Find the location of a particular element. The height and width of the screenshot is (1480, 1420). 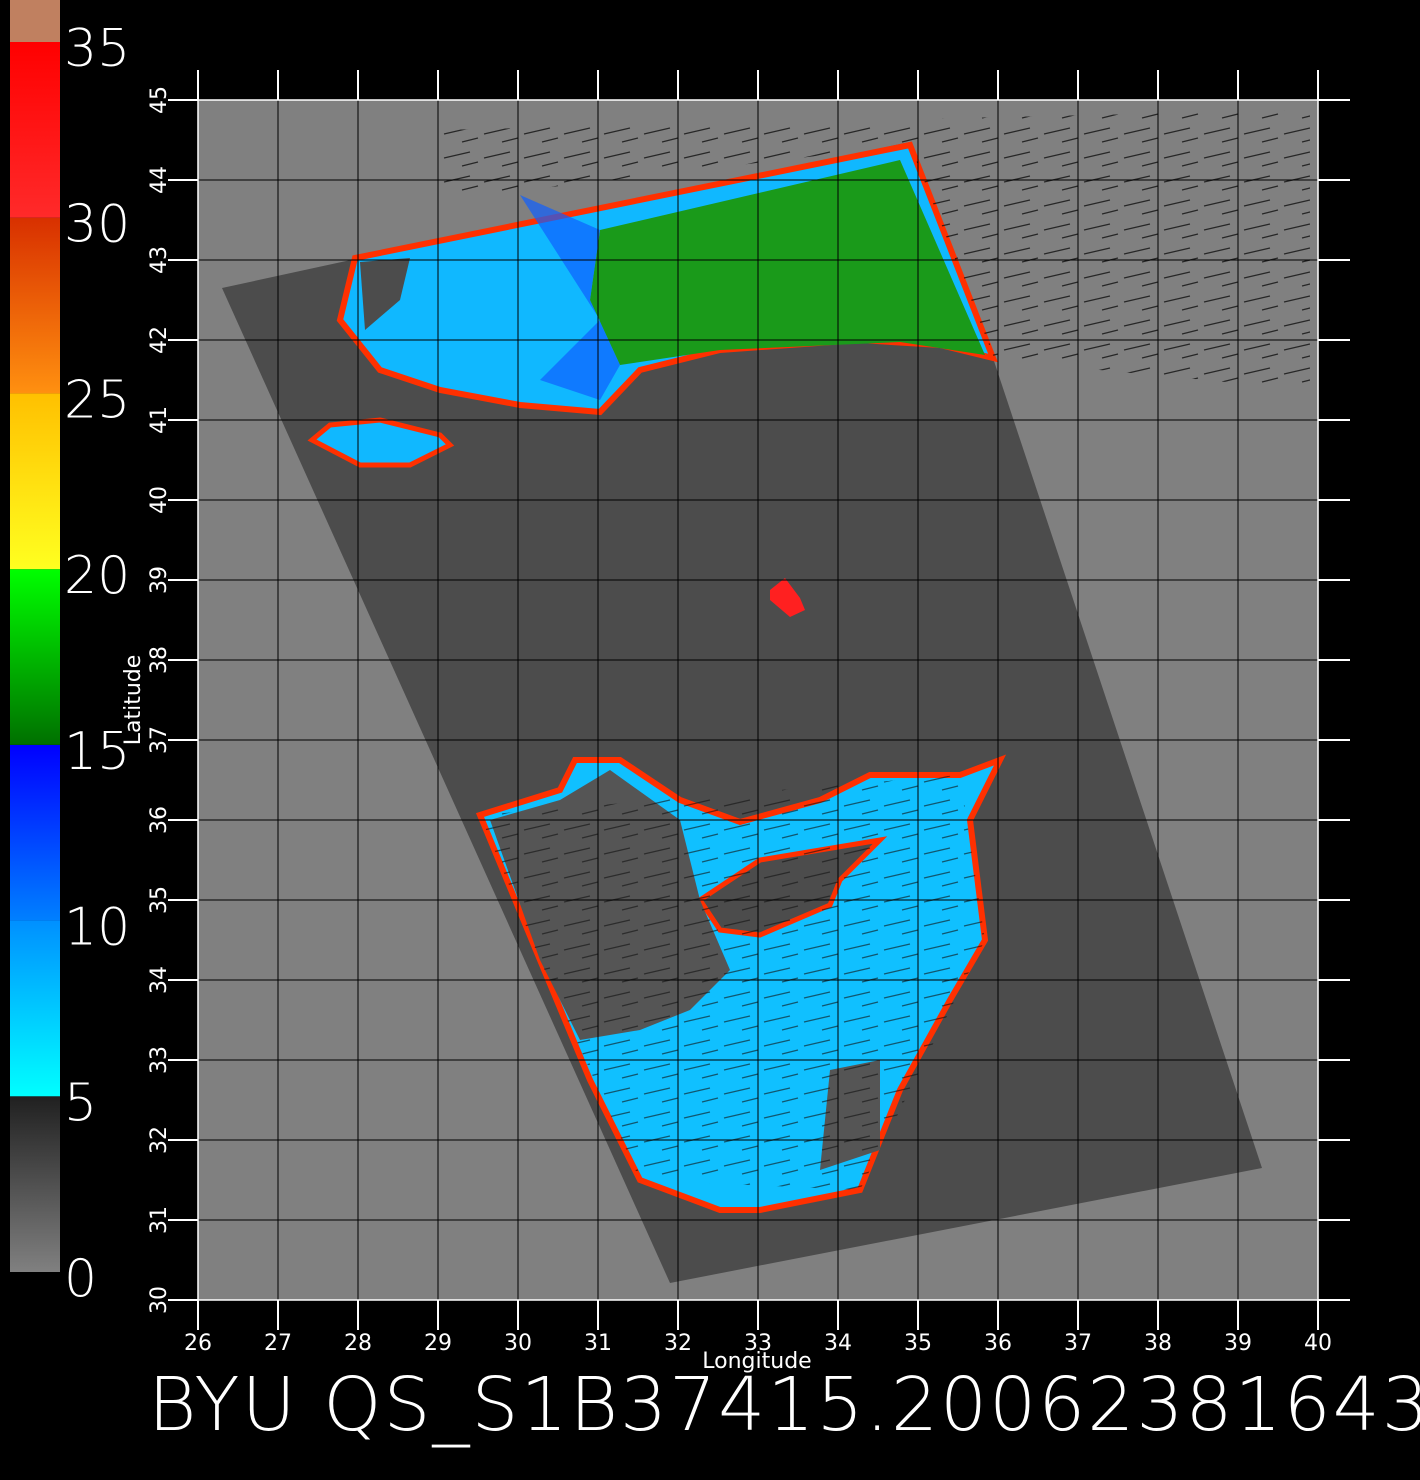

y-tick-label: 30 is located at coordinates (159, 1300).